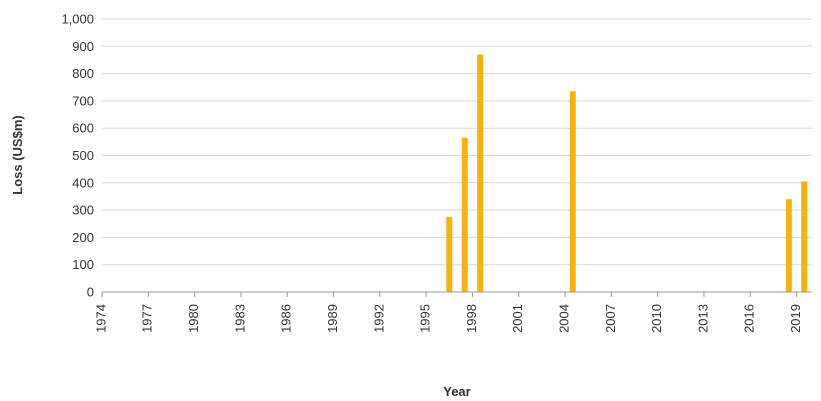 The image size is (821, 401). What do you see at coordinates (563, 318) in the screenshot?
I see `x-tick-label: 2004` at bounding box center [563, 318].